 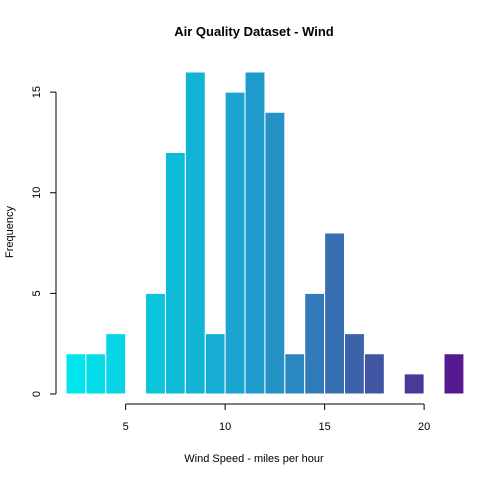 I want to click on y-tick-label: 15, so click(x=37, y=92).